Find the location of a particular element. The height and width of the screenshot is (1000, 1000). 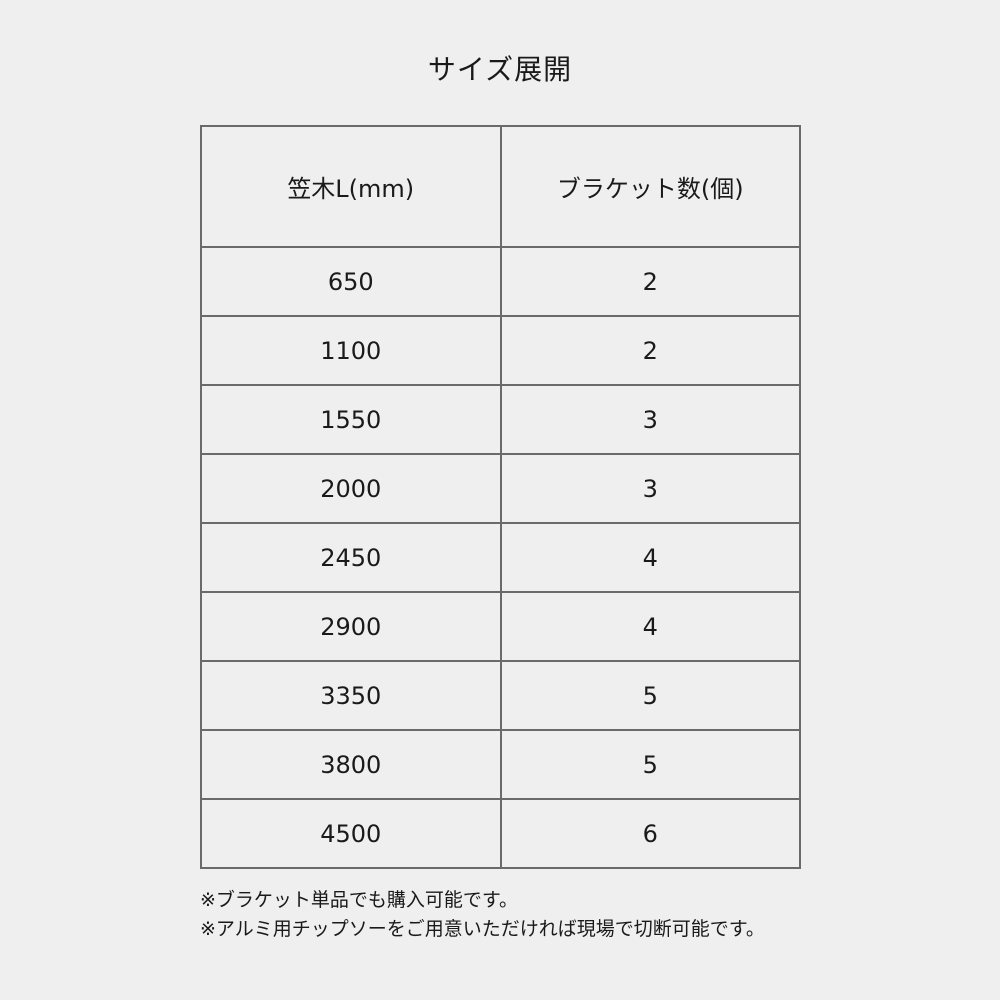

header-bracket-count: ブラケット数(個) is located at coordinates (650, 186).